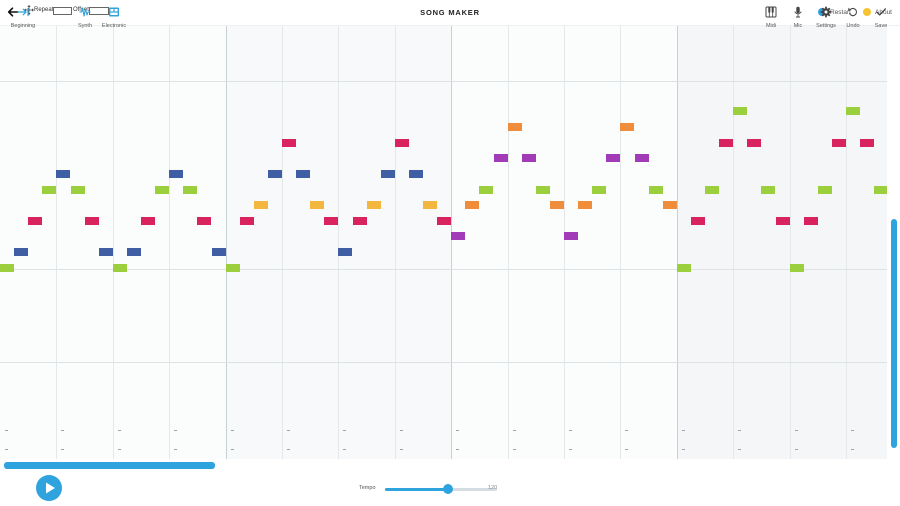  What do you see at coordinates (99, 11) in the screenshot?
I see `offset-input` at bounding box center [99, 11].